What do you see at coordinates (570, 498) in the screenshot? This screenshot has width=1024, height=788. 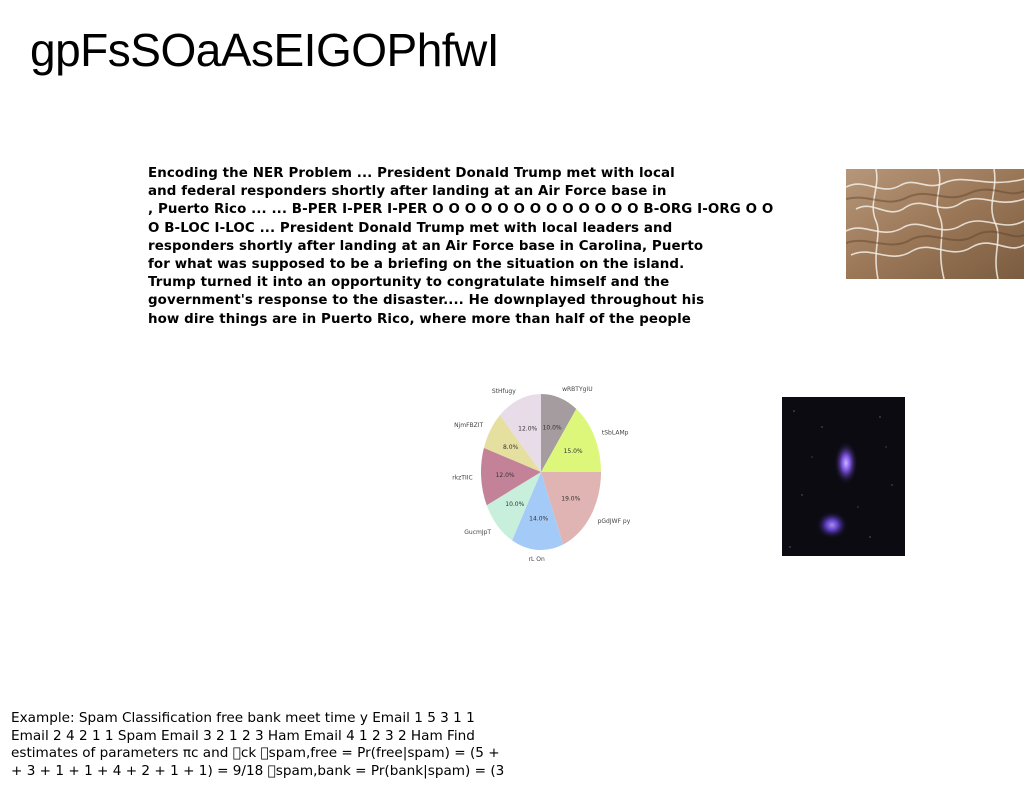 I see `pie-value-label: 19.0%` at bounding box center [570, 498].